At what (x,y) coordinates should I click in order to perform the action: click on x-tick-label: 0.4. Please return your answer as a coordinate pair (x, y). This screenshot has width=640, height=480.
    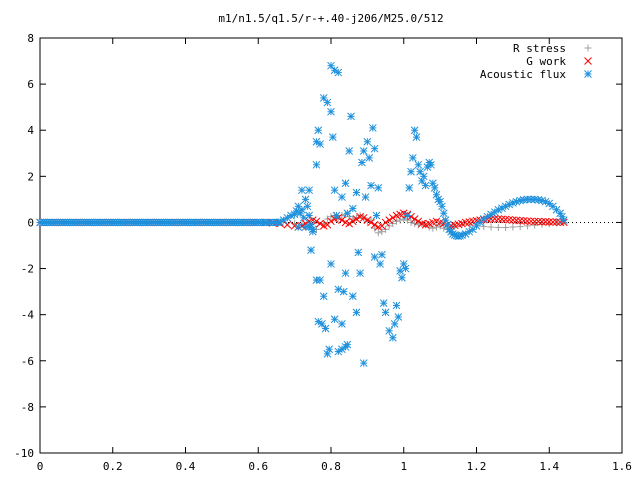
    Looking at the image, I should click on (186, 466).